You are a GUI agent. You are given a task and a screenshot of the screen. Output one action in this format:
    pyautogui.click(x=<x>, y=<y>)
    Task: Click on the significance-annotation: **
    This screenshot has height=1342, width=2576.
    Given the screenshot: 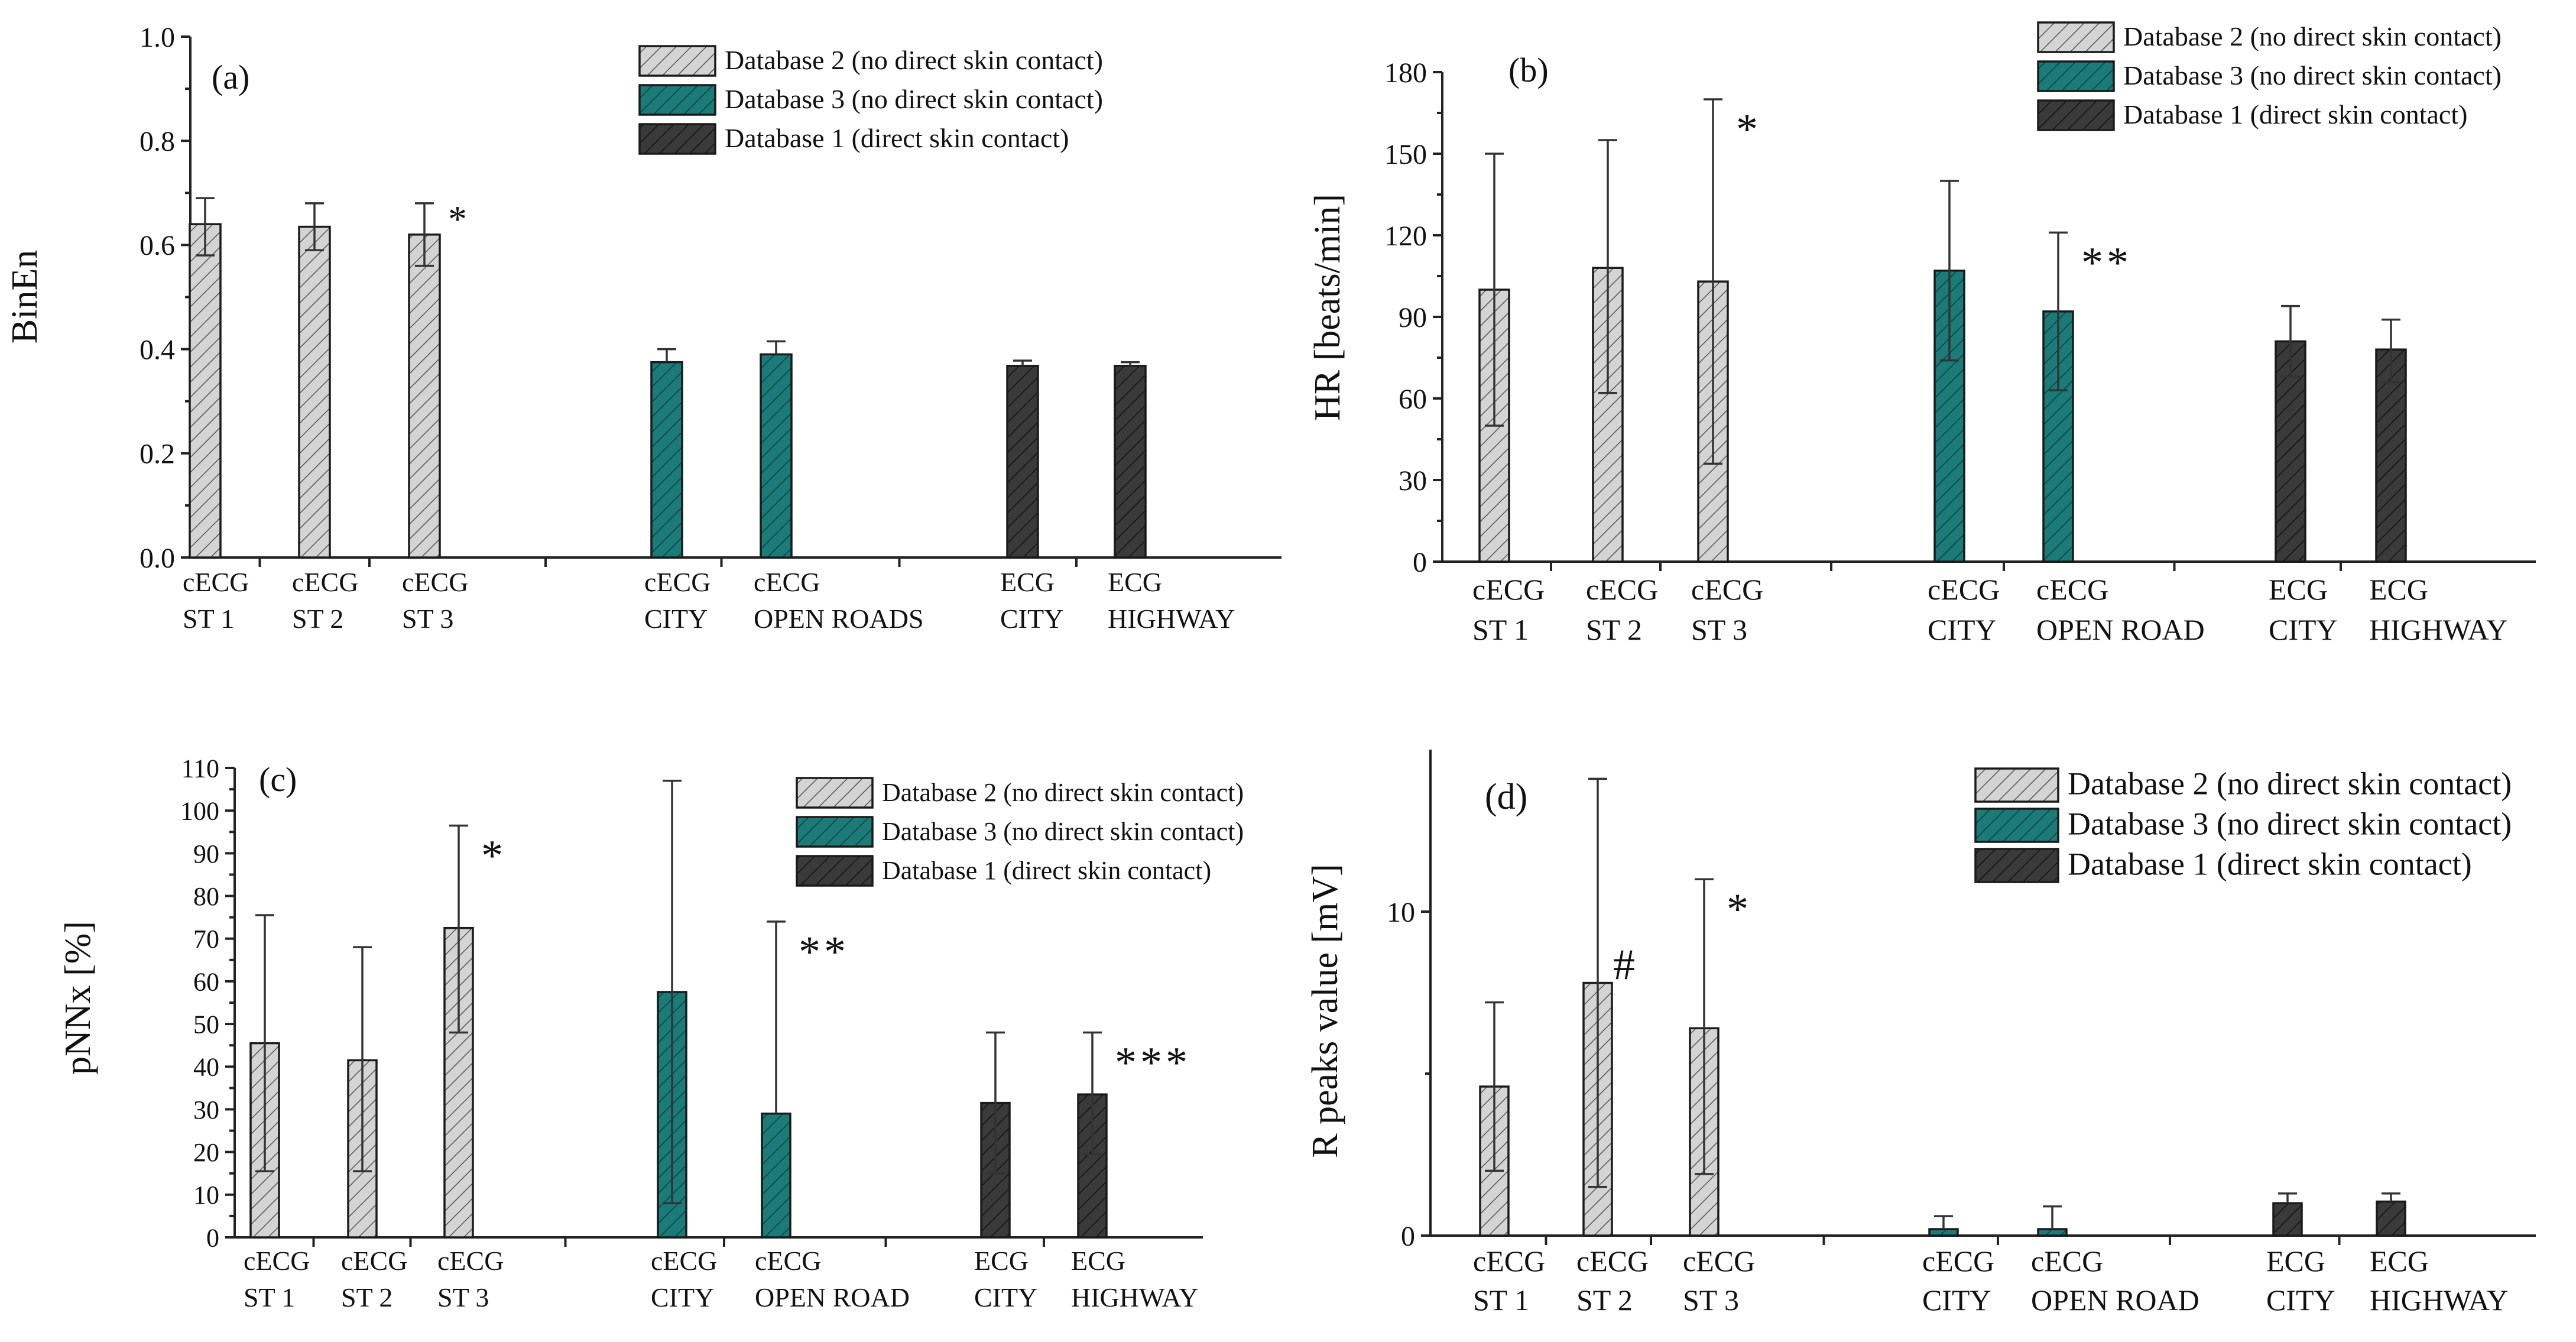 What is the action you would take?
    pyautogui.click(x=2106, y=263)
    